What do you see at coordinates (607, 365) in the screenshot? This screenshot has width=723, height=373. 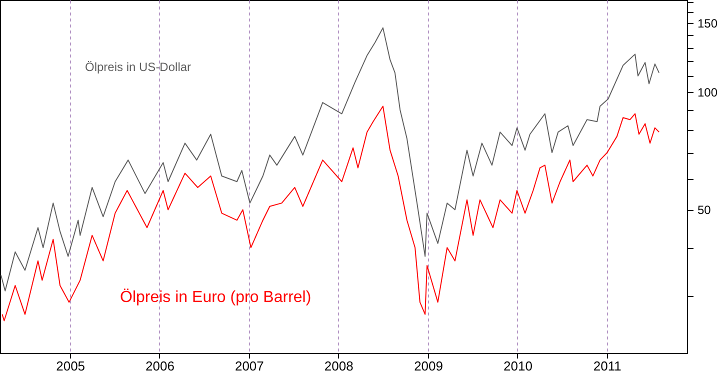 I see `x-tick-label: 2011` at bounding box center [607, 365].